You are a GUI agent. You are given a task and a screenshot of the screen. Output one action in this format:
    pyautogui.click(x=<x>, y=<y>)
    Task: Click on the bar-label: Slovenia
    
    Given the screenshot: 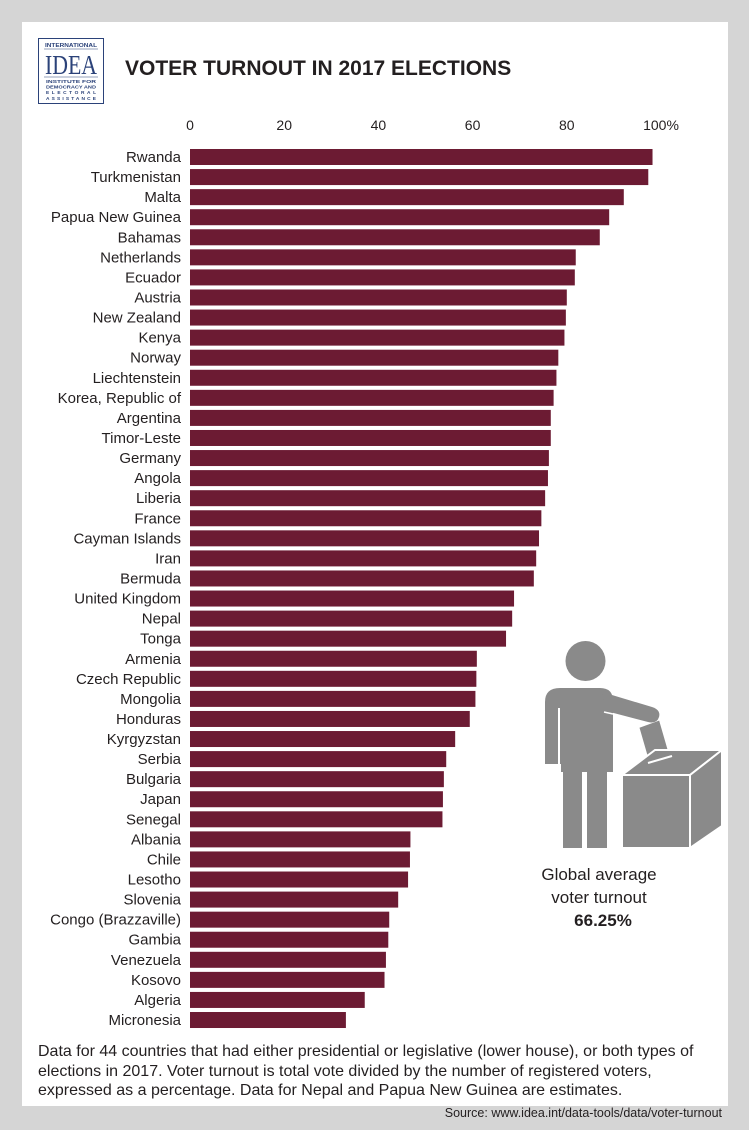 What is the action you would take?
    pyautogui.click(x=152, y=900)
    